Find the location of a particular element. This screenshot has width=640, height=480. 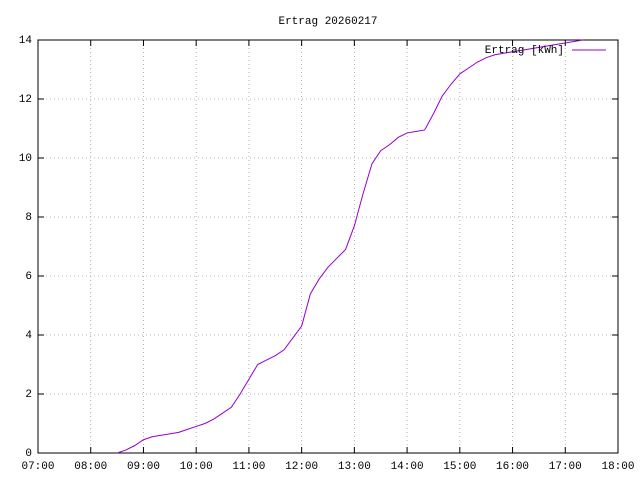

y-tick-label: 12 is located at coordinates (25, 100).